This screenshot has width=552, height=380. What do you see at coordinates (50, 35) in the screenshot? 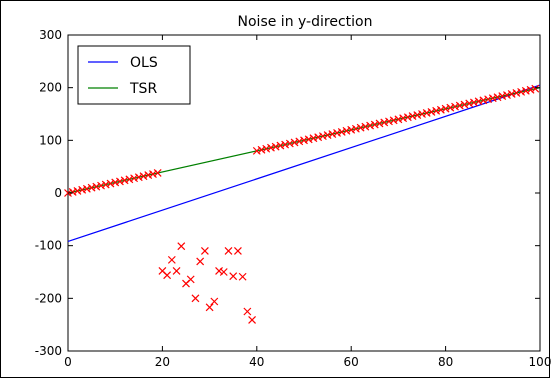
I see `y-tick-label: 300` at bounding box center [50, 35].